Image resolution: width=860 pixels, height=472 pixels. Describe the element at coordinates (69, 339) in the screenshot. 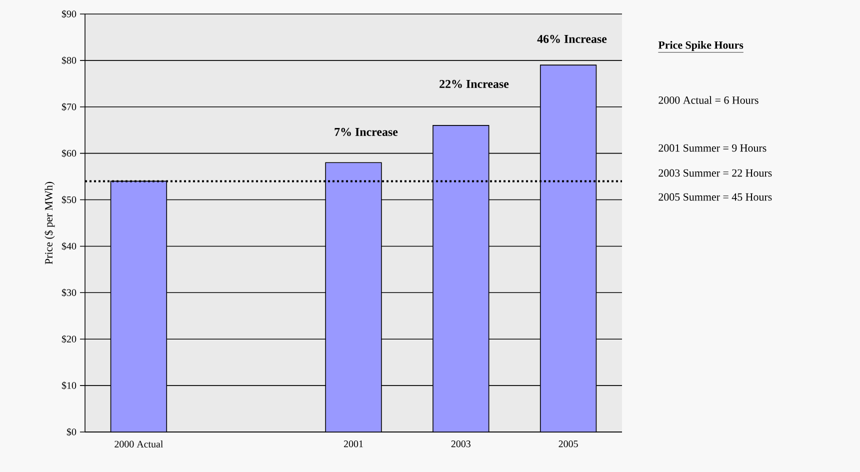

I see `y-tick-label: $20` at that location.